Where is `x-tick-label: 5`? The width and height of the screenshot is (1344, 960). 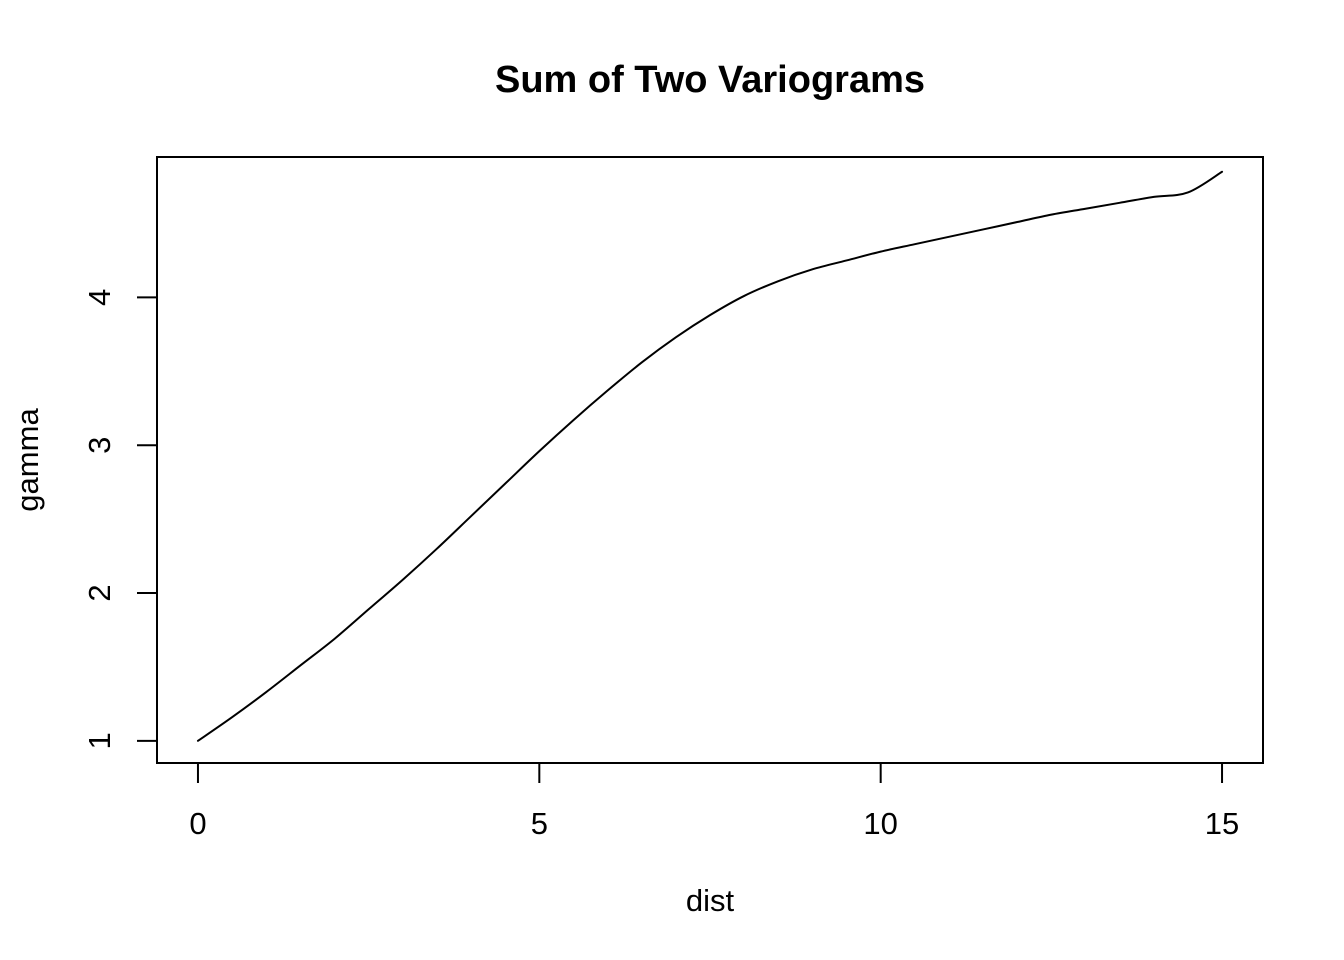 x-tick-label: 5 is located at coordinates (539, 823).